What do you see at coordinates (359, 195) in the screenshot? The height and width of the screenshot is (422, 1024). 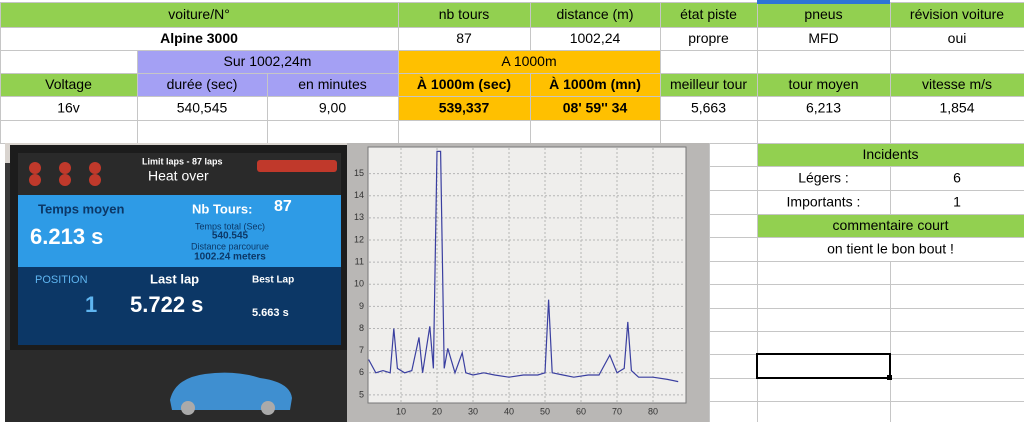 I see `y-tick-label: 14` at bounding box center [359, 195].